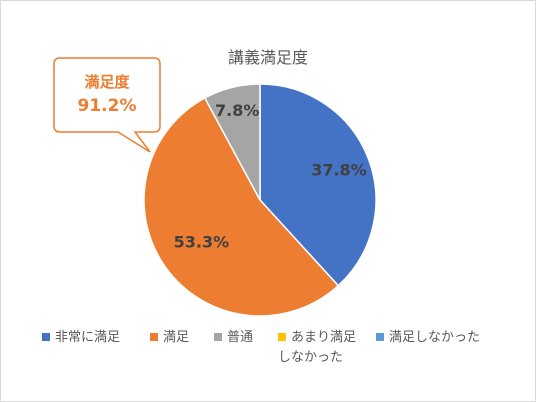 The width and height of the screenshot is (536, 402). I want to click on data-label: 7.8%, so click(237, 110).